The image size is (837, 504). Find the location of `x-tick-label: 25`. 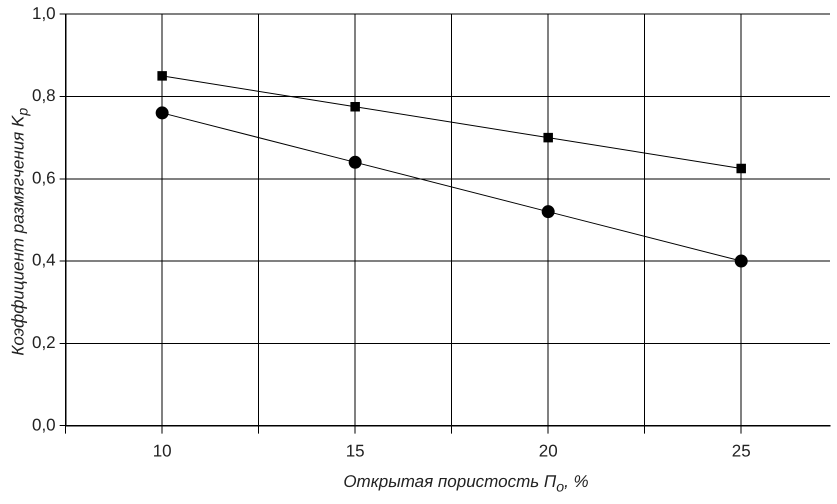

x-tick-label: 25 is located at coordinates (741, 450).